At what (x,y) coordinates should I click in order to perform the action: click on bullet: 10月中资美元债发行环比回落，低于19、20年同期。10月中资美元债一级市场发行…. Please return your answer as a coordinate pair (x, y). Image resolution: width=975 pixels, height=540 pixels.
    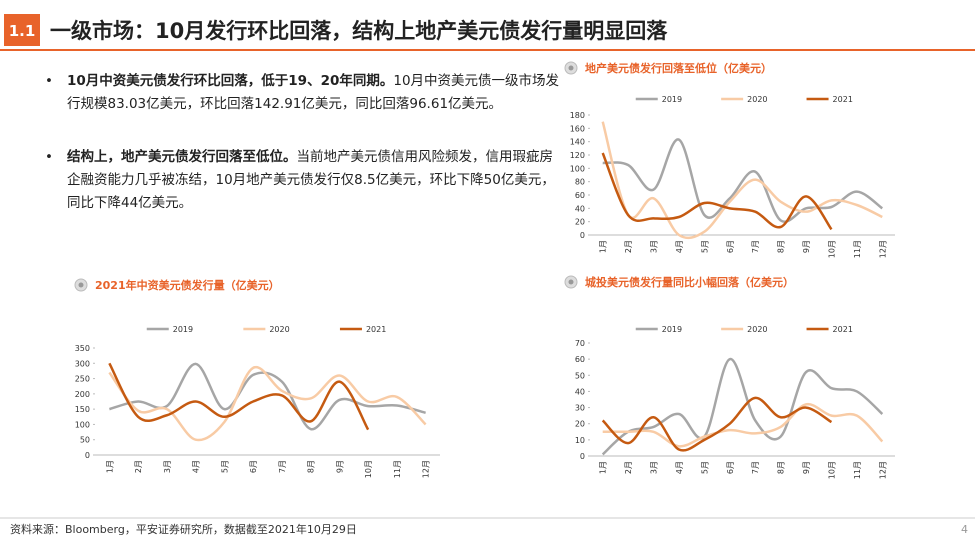
    Looking at the image, I should click on (303, 93).